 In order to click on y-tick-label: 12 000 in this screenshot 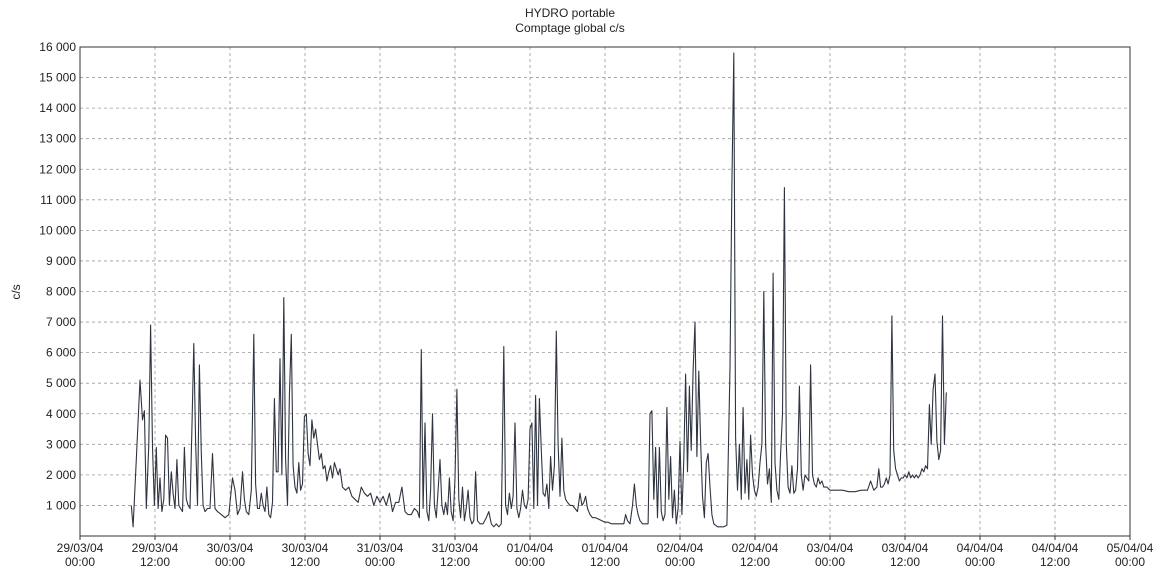, I will do `click(57, 169)`.